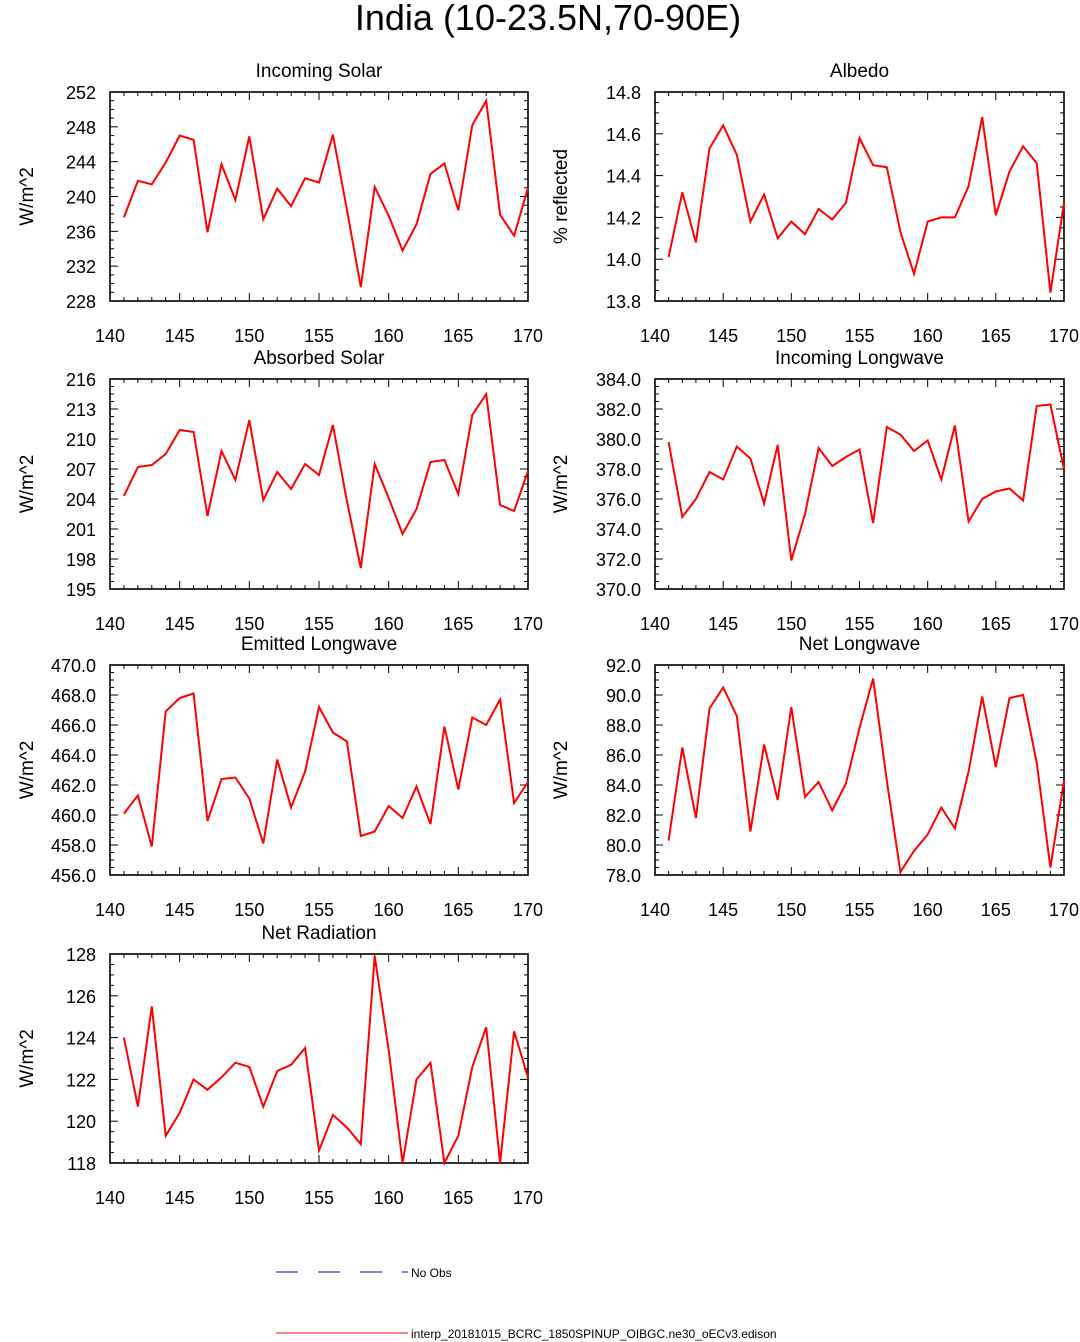 The width and height of the screenshot is (1080, 1342). I want to click on y-tick-label: 14.6, so click(623, 135).